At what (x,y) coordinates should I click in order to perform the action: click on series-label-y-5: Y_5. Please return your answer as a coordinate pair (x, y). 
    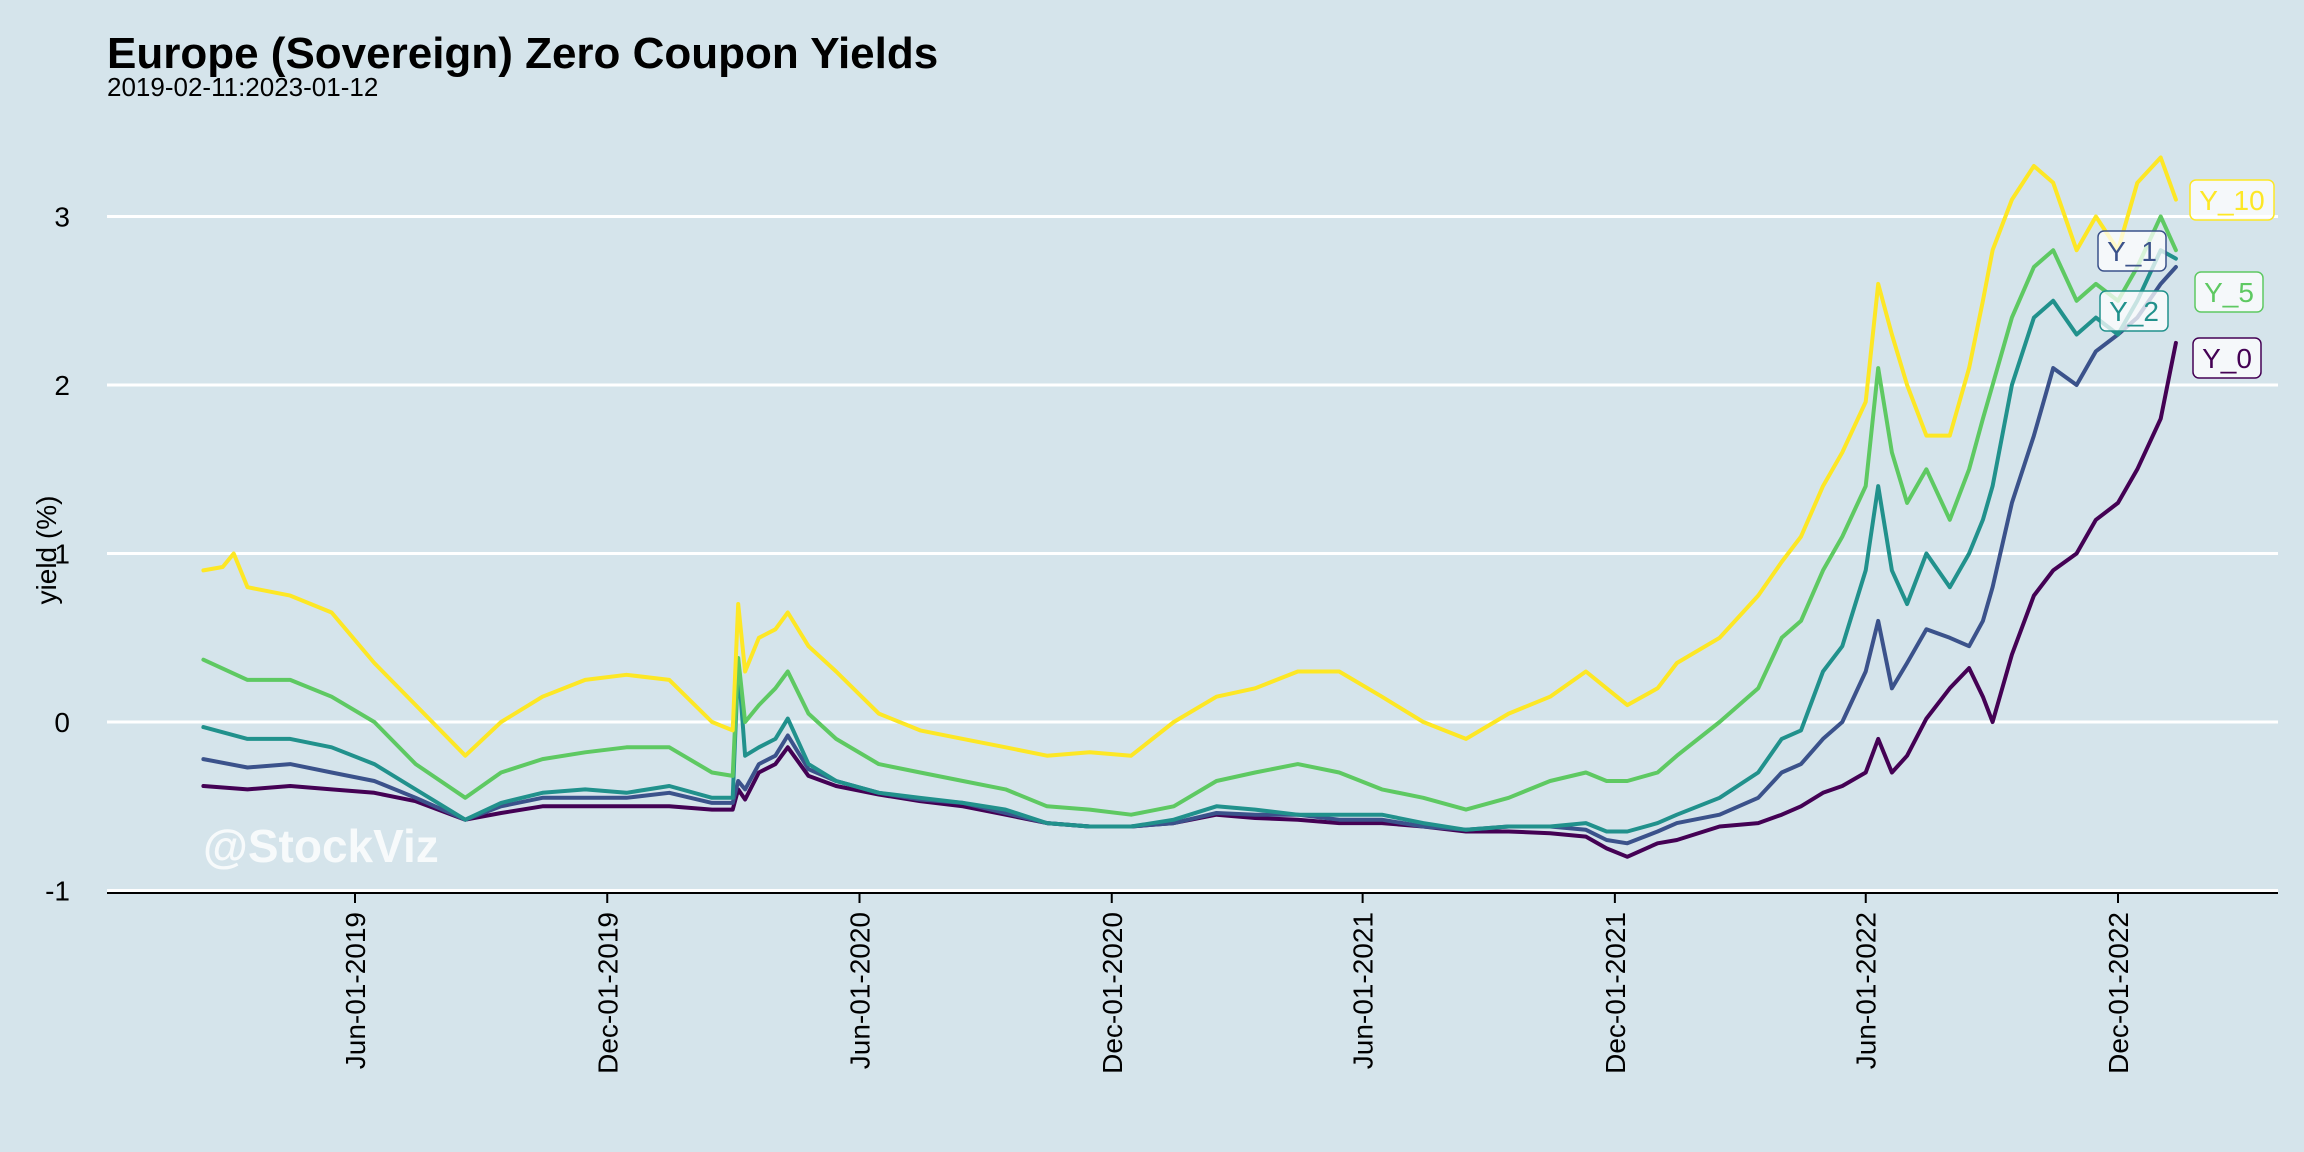
    Looking at the image, I should click on (2229, 292).